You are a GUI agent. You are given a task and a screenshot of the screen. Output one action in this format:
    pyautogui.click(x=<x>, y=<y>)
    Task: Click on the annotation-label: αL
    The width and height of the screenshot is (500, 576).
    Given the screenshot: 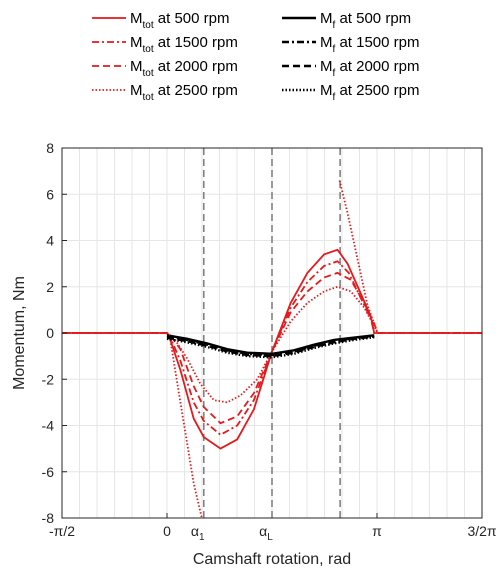 What is the action you would take?
    pyautogui.click(x=266, y=533)
    